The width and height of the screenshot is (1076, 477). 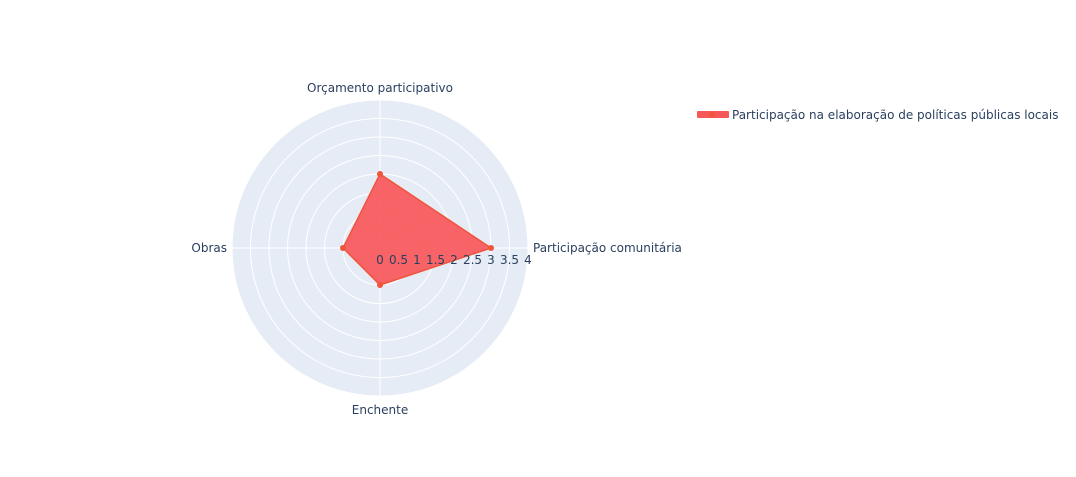 What do you see at coordinates (417, 229) in the screenshot?
I see `series-layer` at bounding box center [417, 229].